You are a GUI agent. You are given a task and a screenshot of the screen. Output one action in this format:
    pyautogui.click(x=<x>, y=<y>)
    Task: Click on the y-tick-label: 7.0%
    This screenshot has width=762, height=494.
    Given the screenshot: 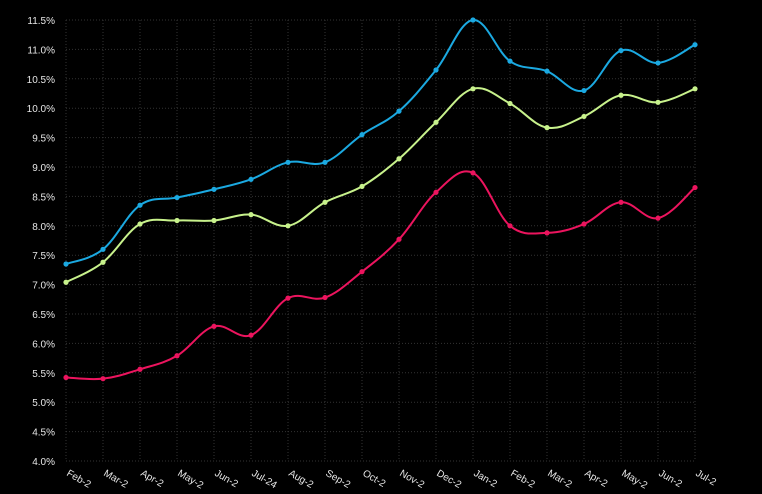 What is the action you would take?
    pyautogui.click(x=43, y=286)
    